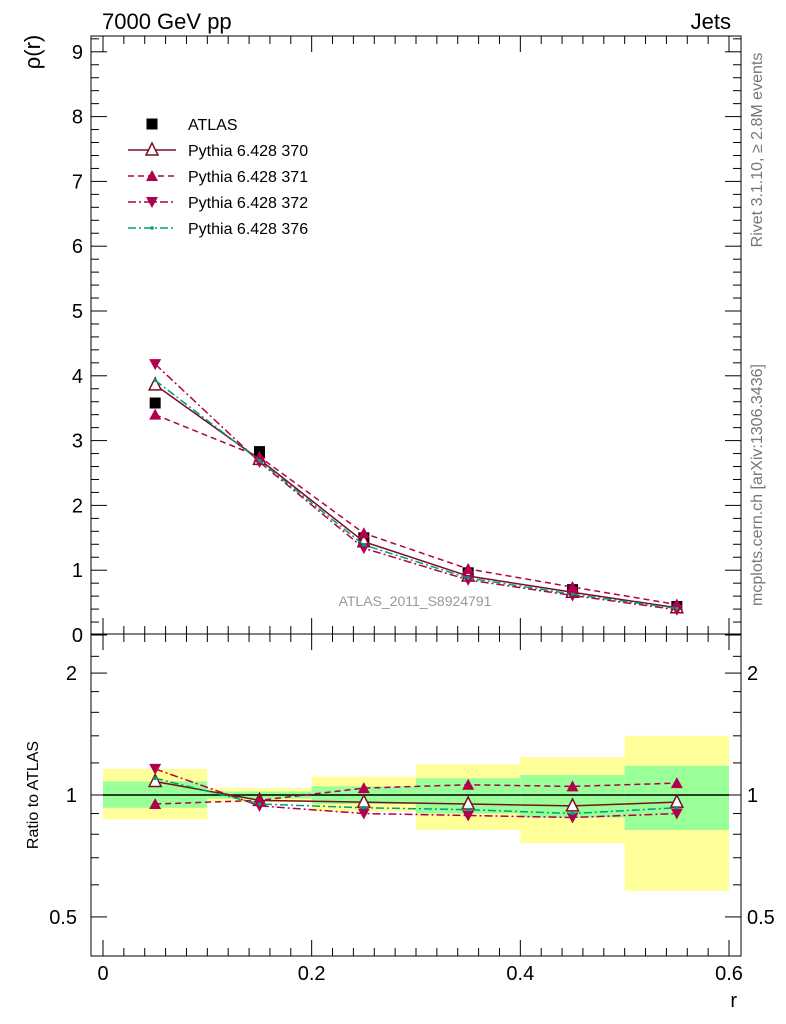 This screenshot has height=1024, width=786. I want to click on main-y-tick-label: 1, so click(77, 571).